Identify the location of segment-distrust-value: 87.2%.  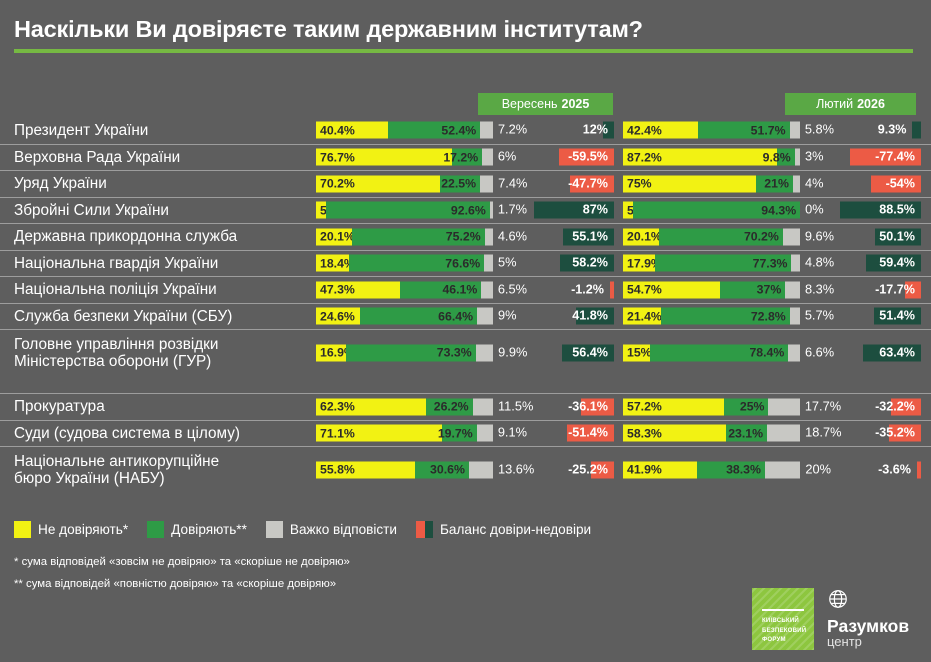
(644, 157).